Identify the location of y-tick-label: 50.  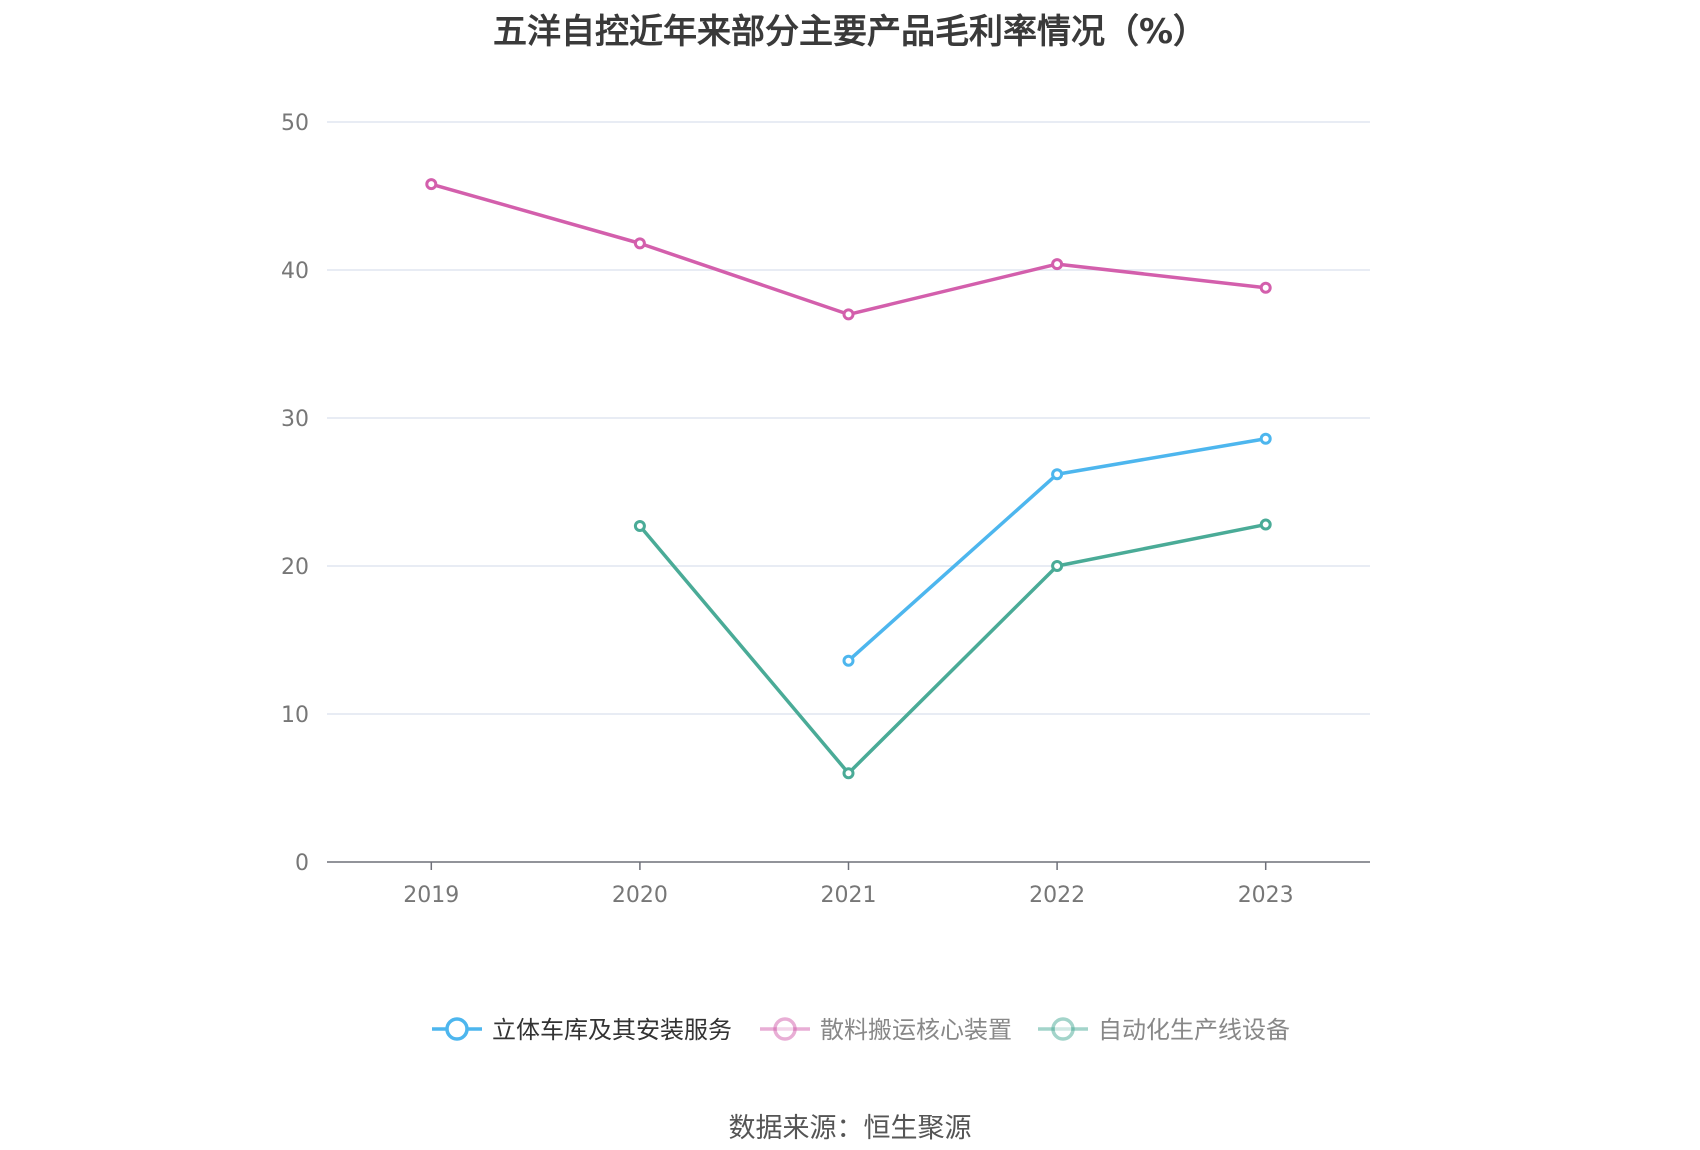
(295, 123).